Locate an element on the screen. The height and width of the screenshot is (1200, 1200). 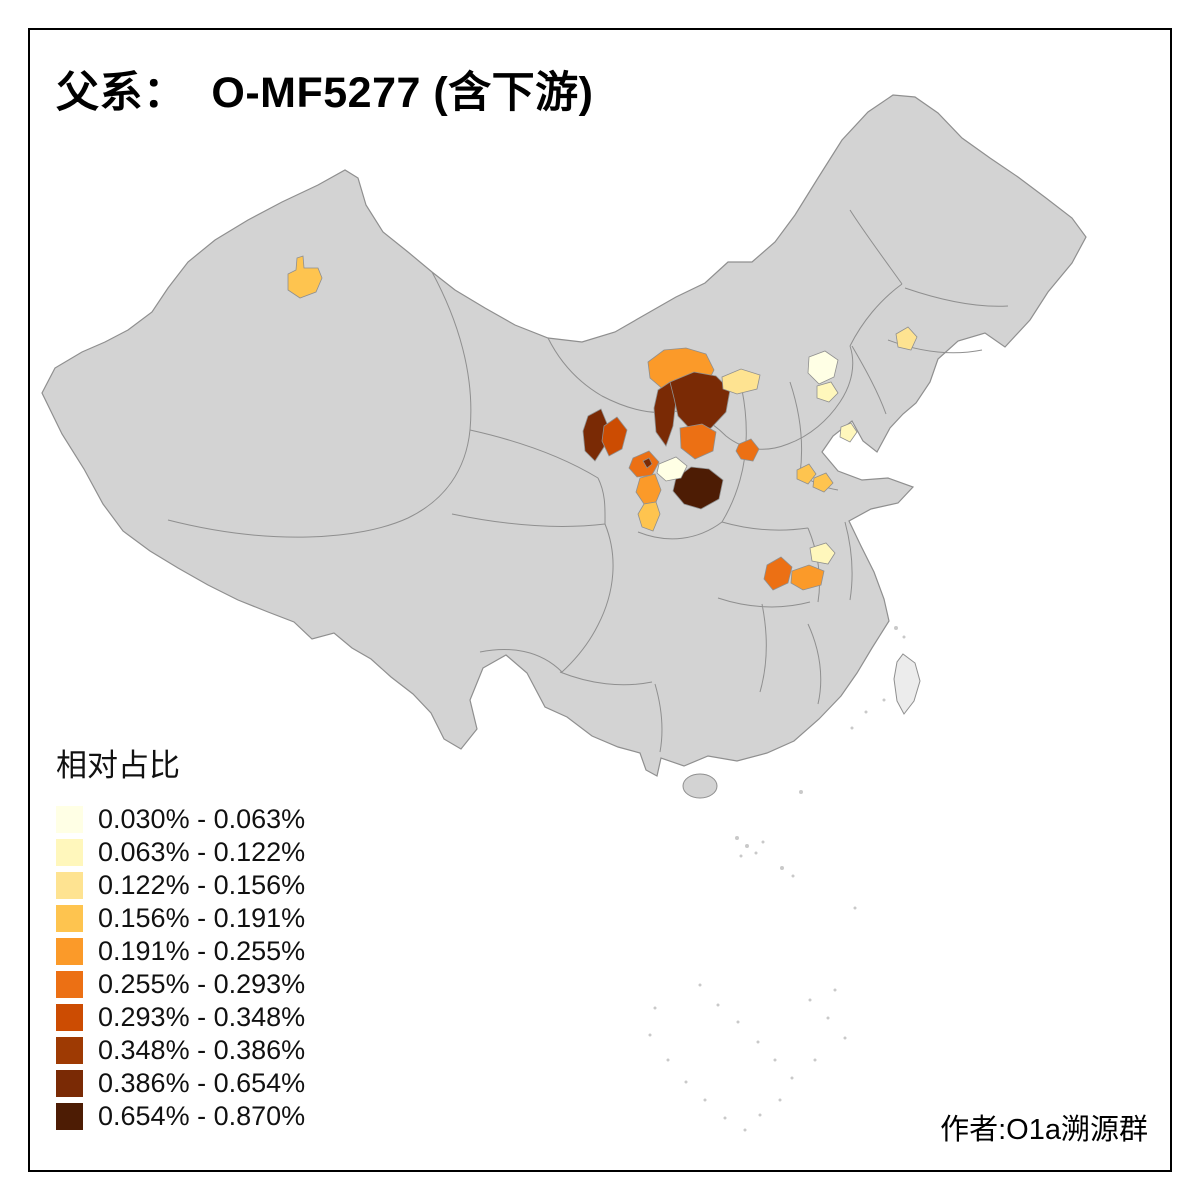
legend-item: 0.030% - 0.063% is located at coordinates (180, 819).